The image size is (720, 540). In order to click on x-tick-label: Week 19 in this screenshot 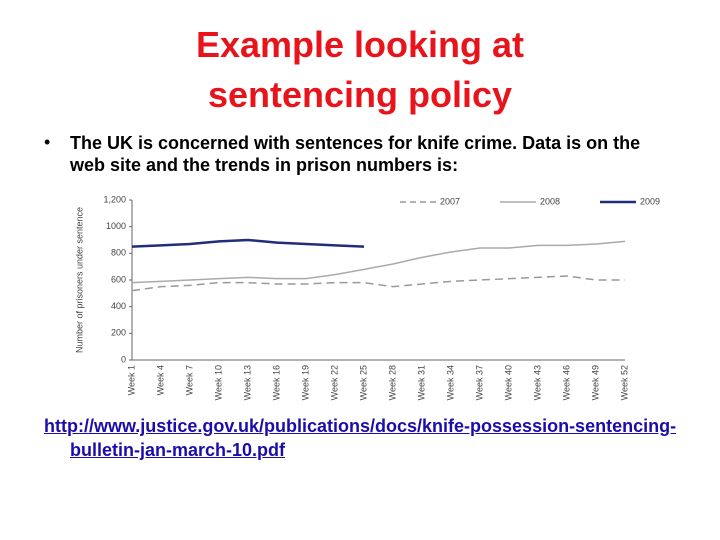, I will do `click(305, 382)`.